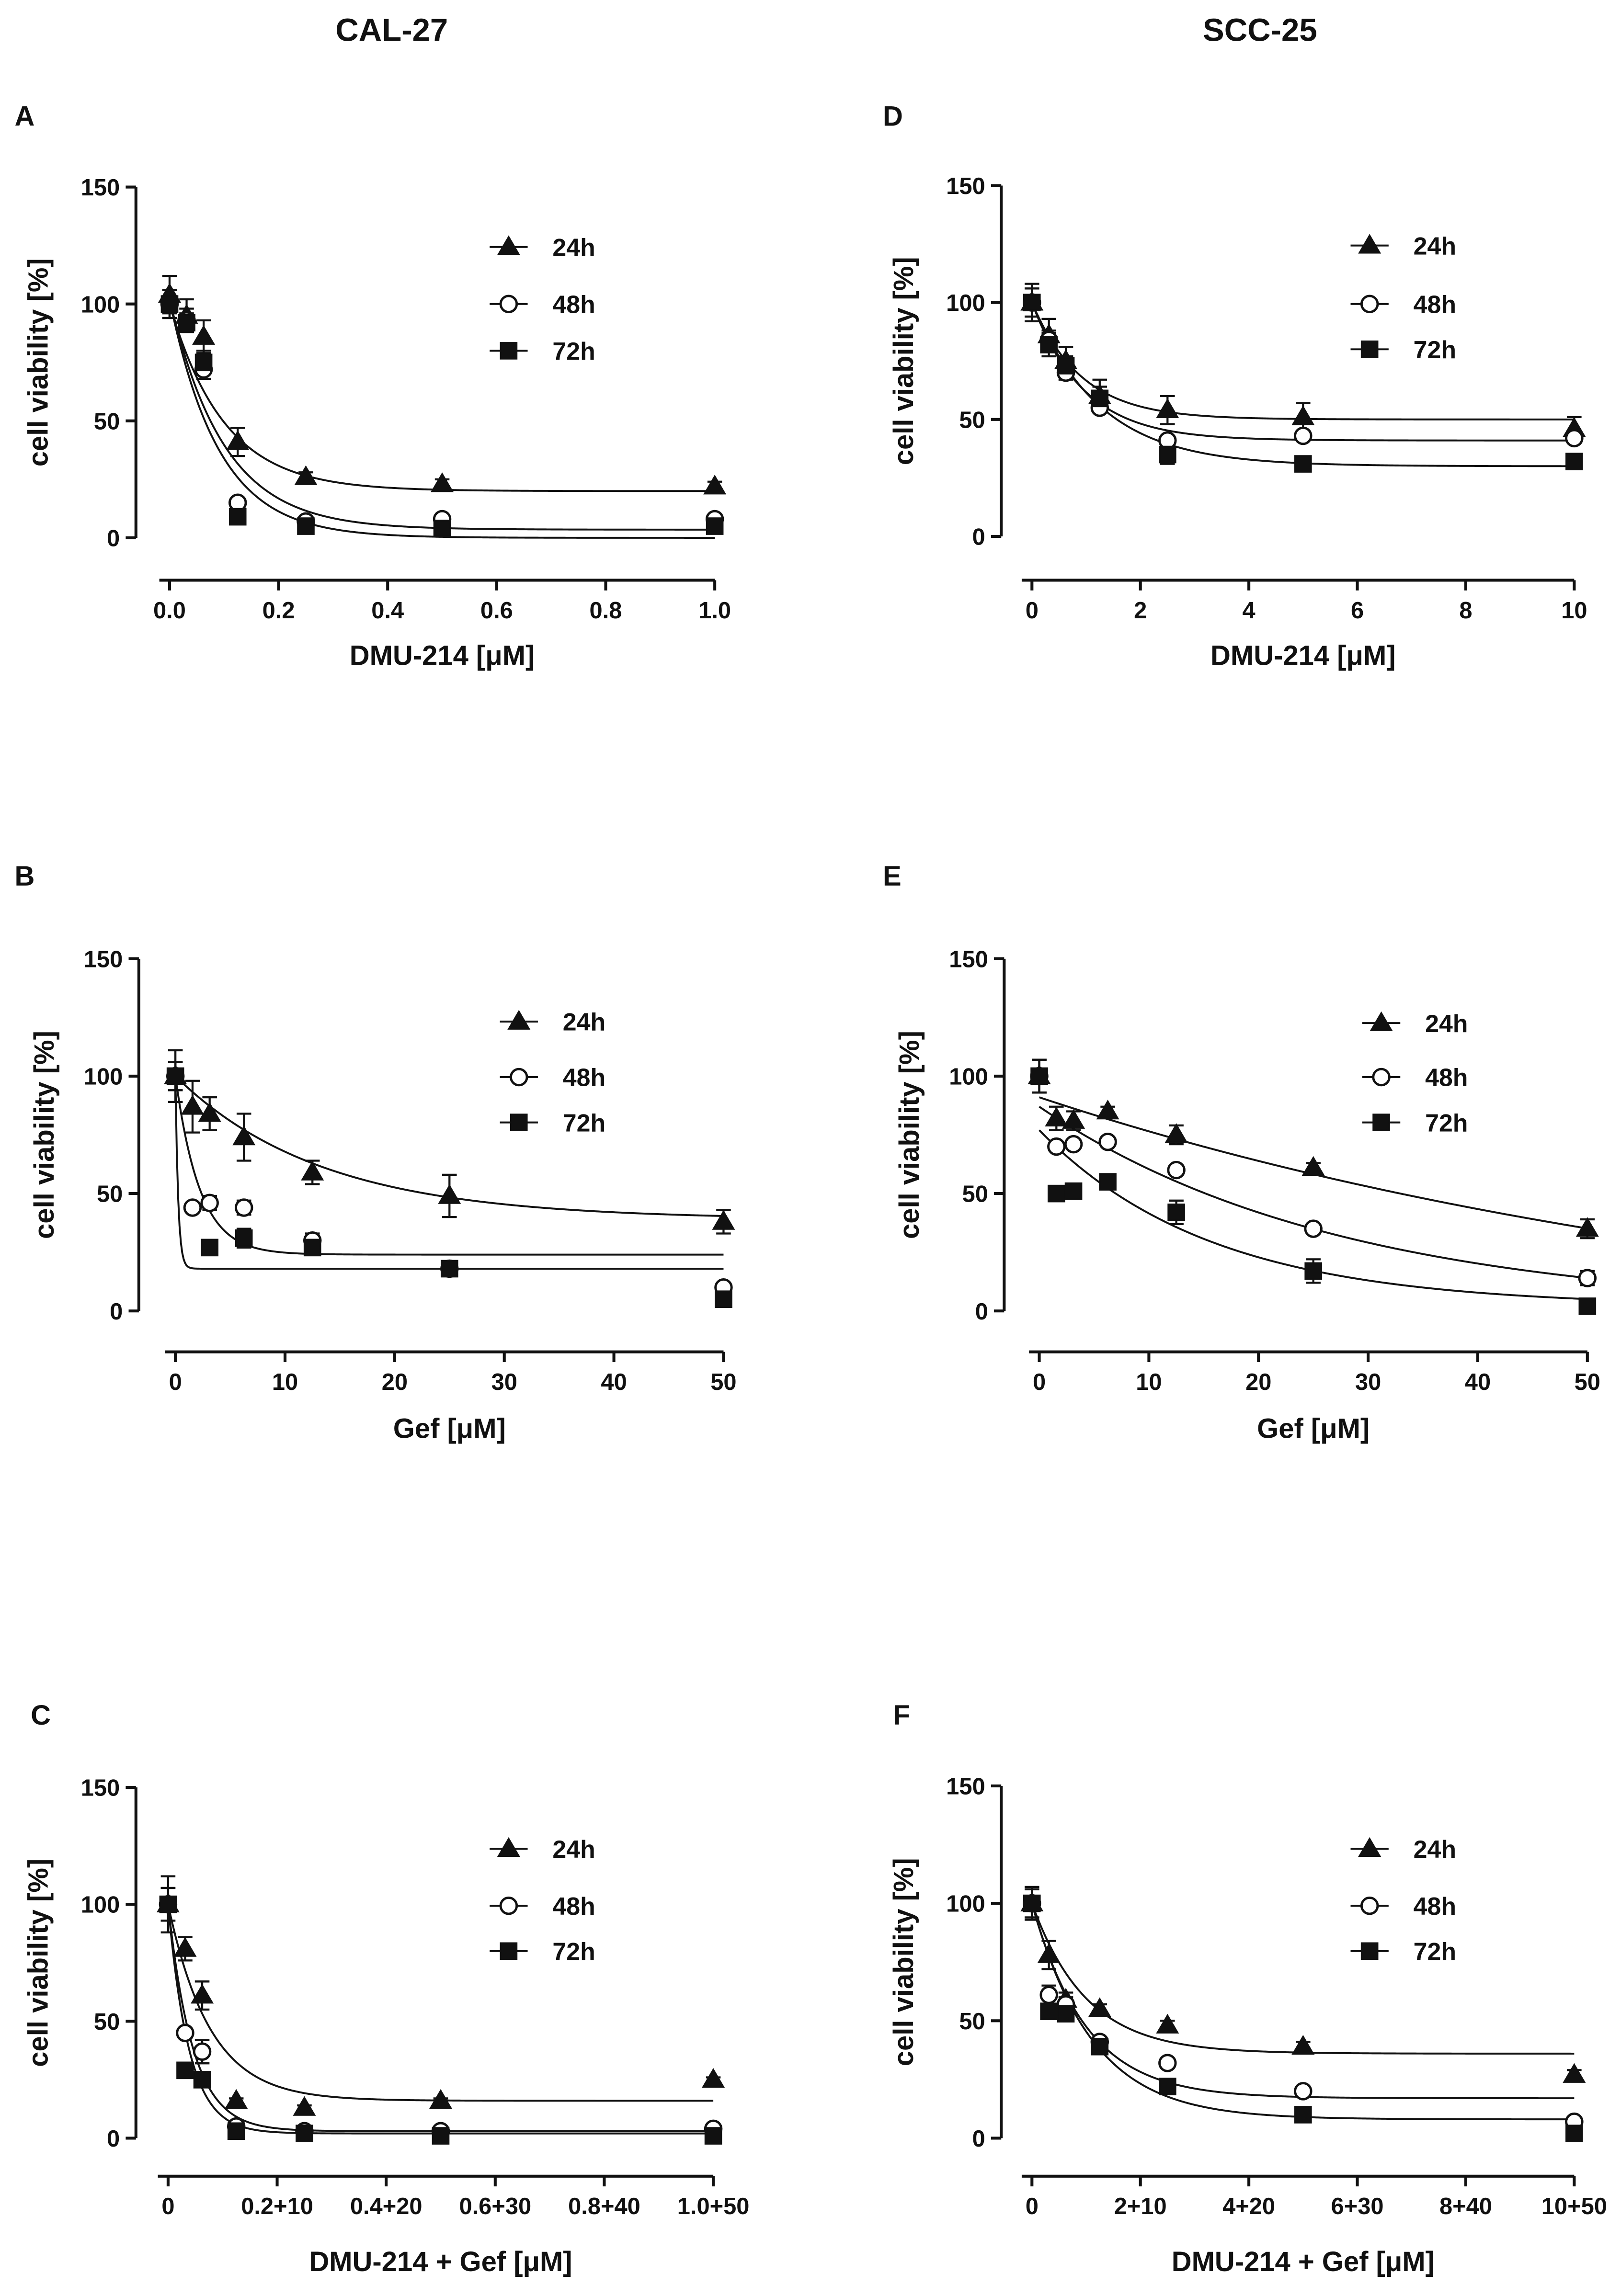  What do you see at coordinates (277, 2206) in the screenshot?
I see `x-tick-label: 0.2+10` at bounding box center [277, 2206].